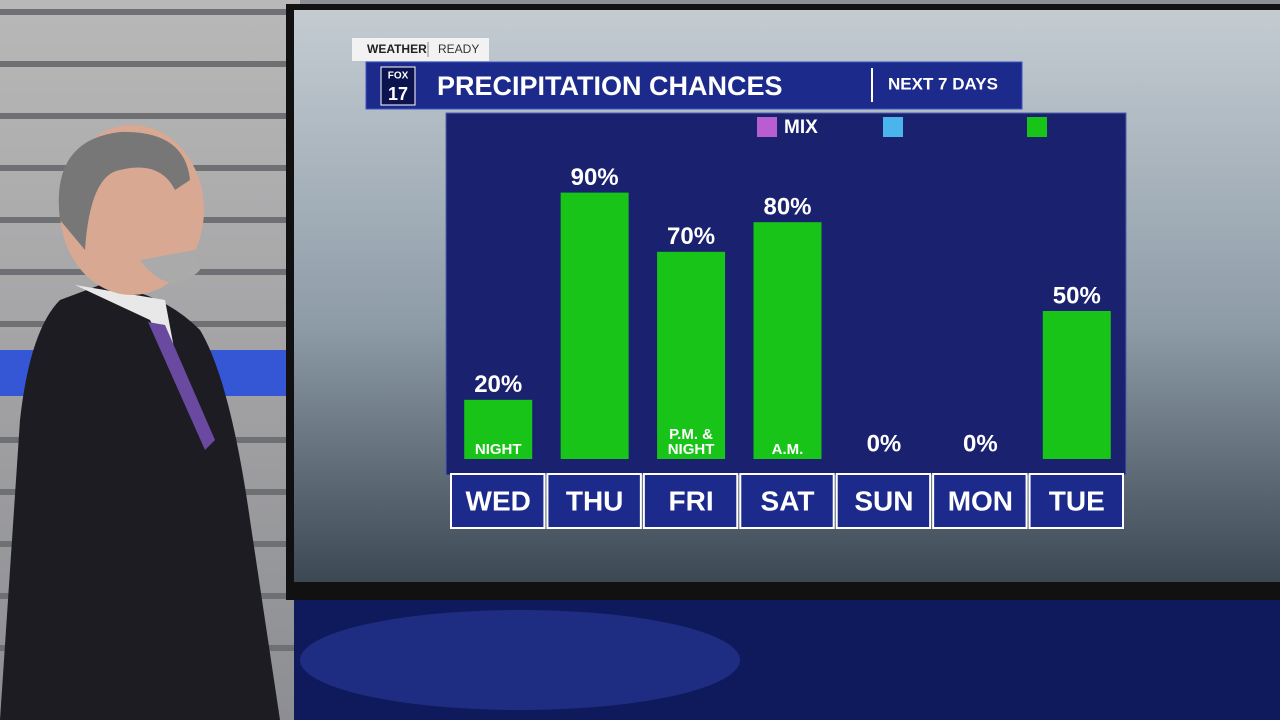 This screenshot has height=720, width=1280. What do you see at coordinates (1077, 295) in the screenshot?
I see `value-label: 50%` at bounding box center [1077, 295].